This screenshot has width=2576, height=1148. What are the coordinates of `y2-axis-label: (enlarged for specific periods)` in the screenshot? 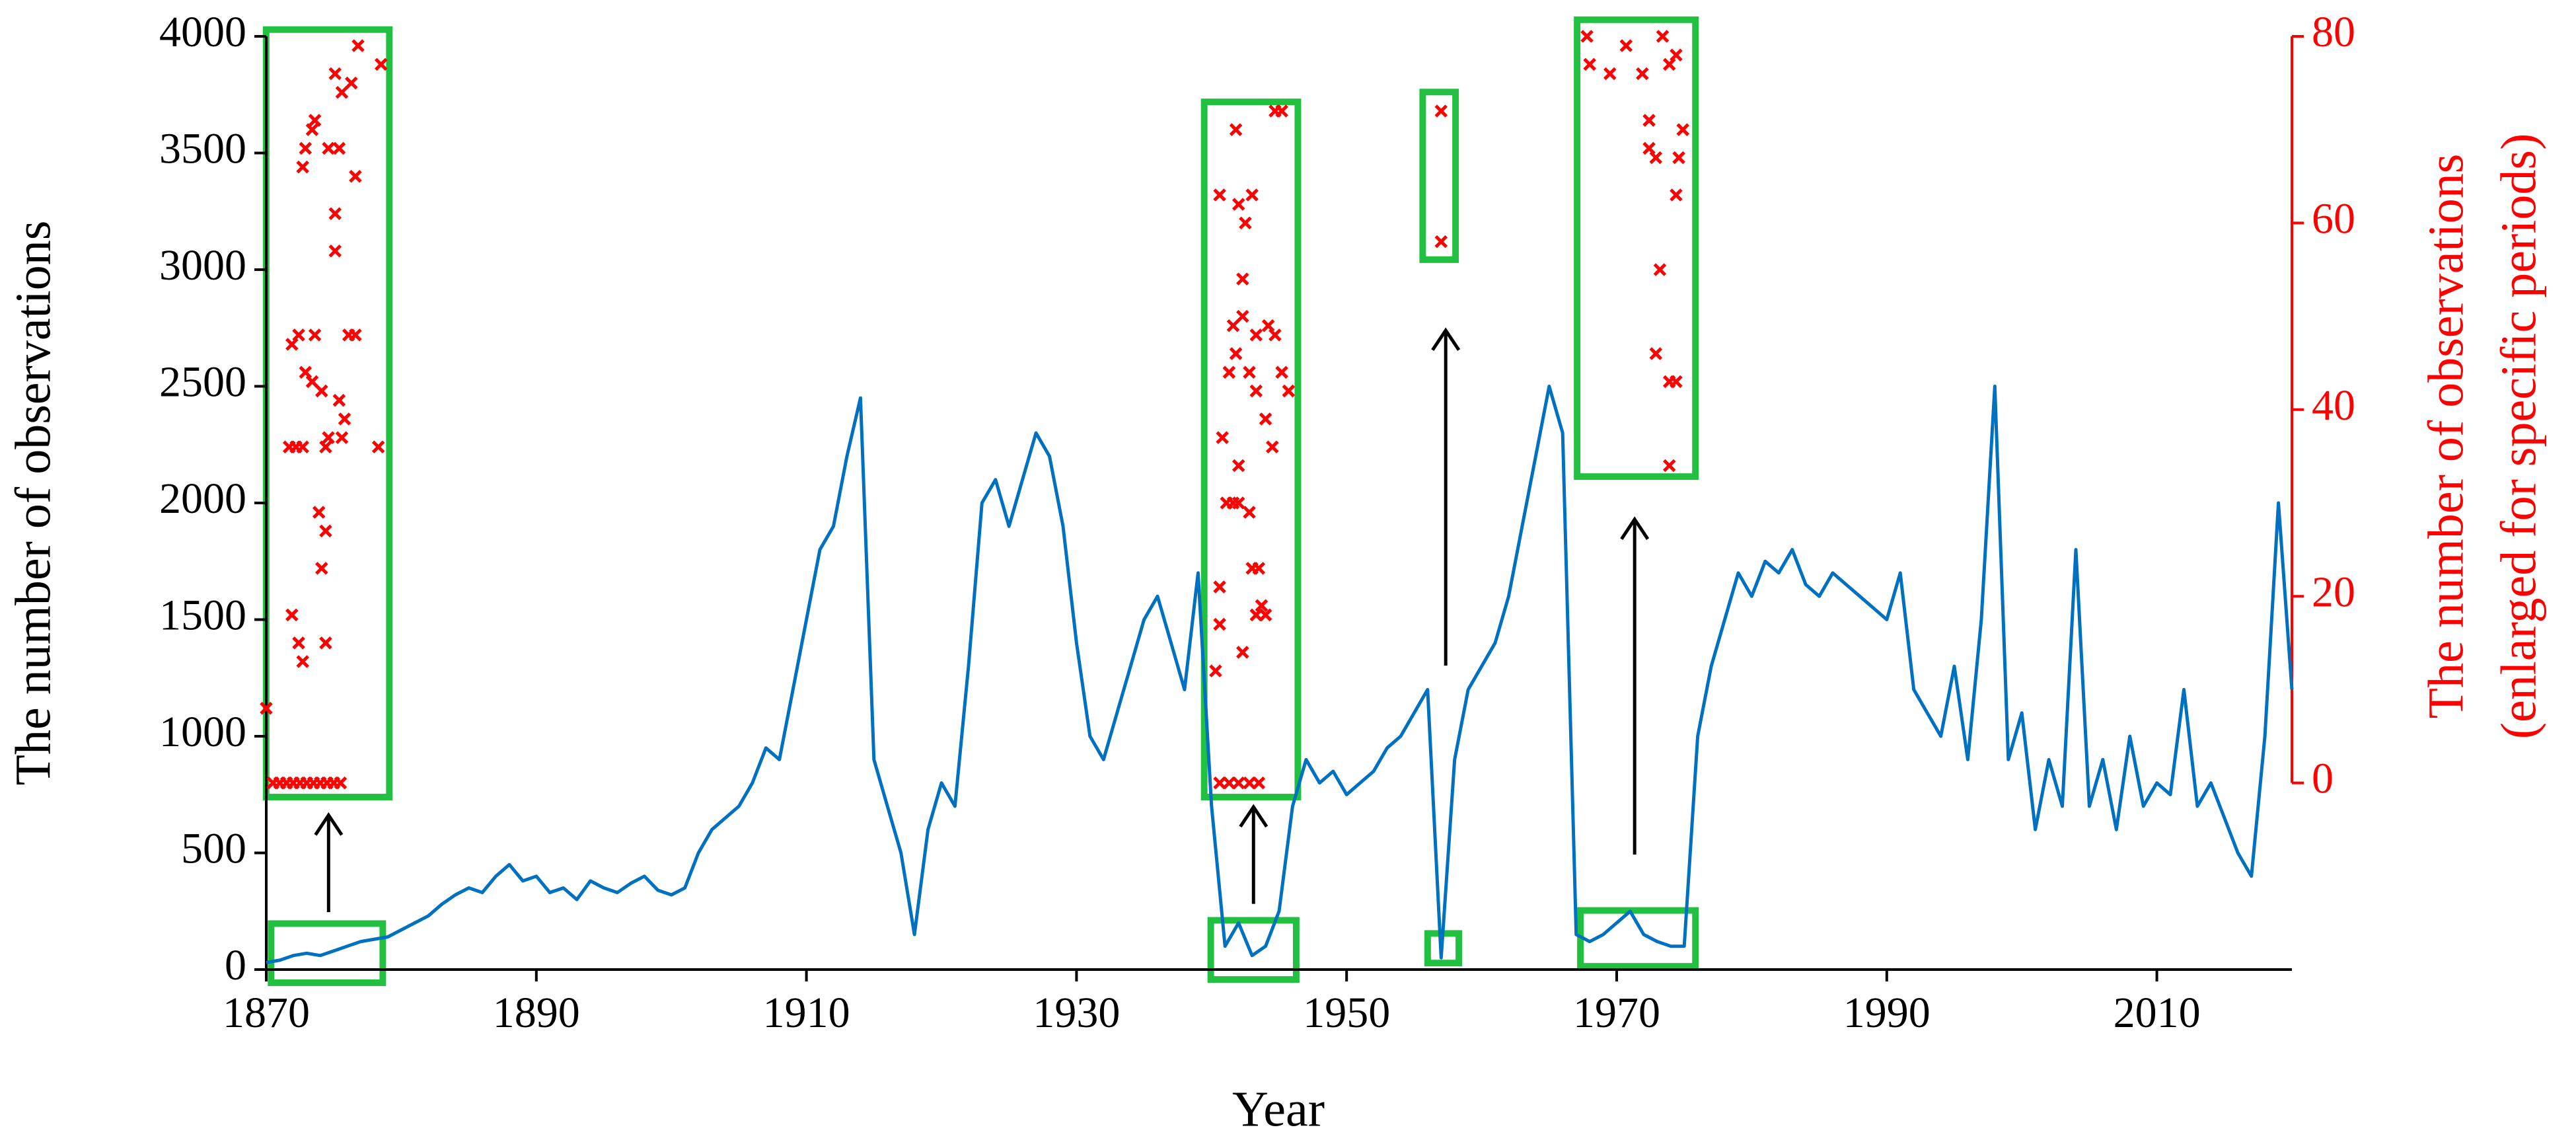 It's located at (2518, 437).